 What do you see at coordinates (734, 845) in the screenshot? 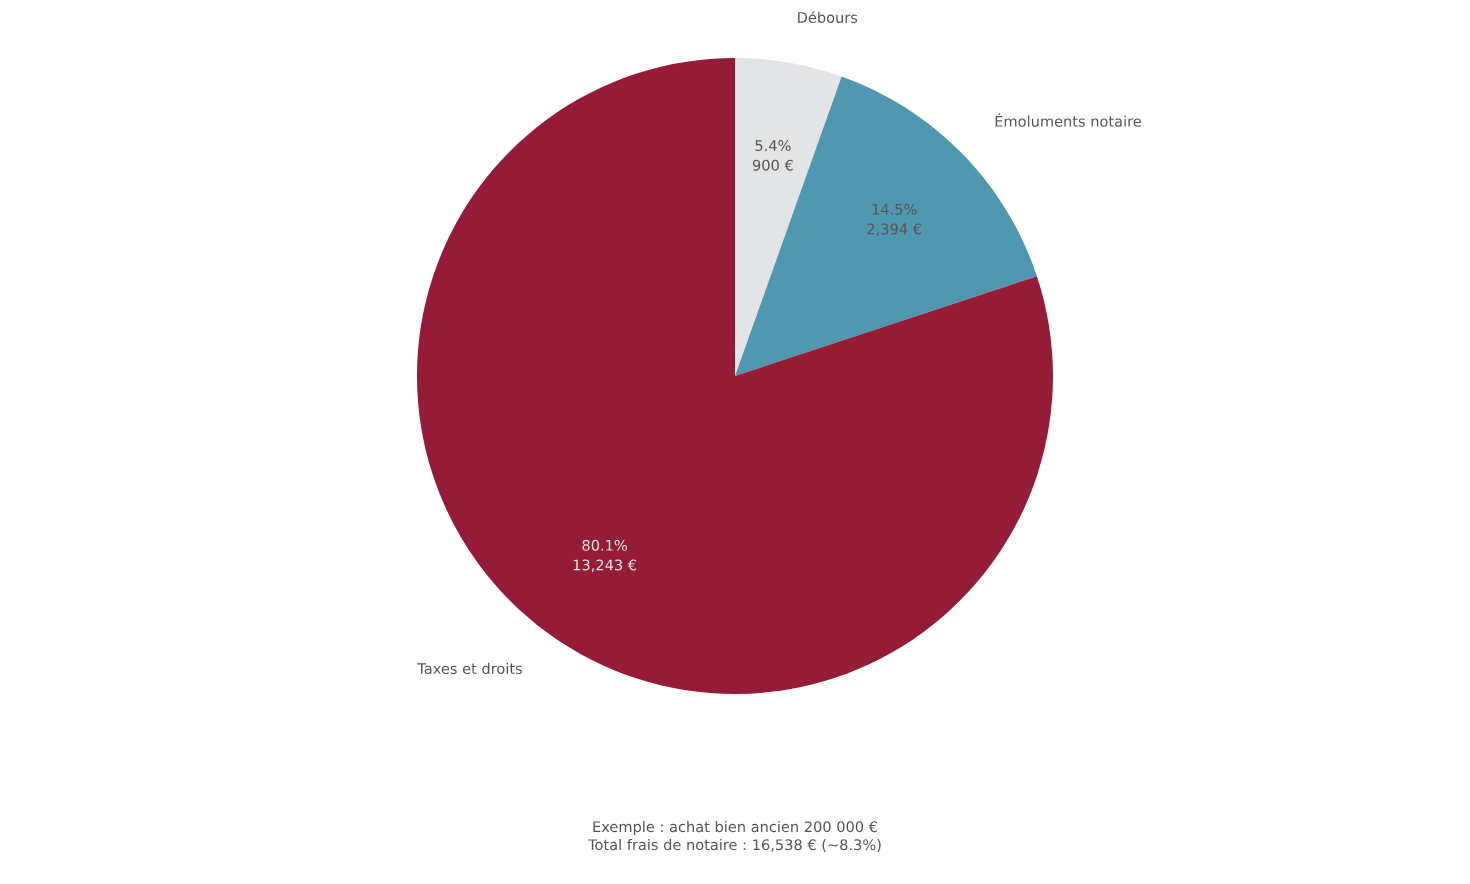
I see `text: Total frais de notaire : 16,538 € (~8.3%)` at bounding box center [734, 845].